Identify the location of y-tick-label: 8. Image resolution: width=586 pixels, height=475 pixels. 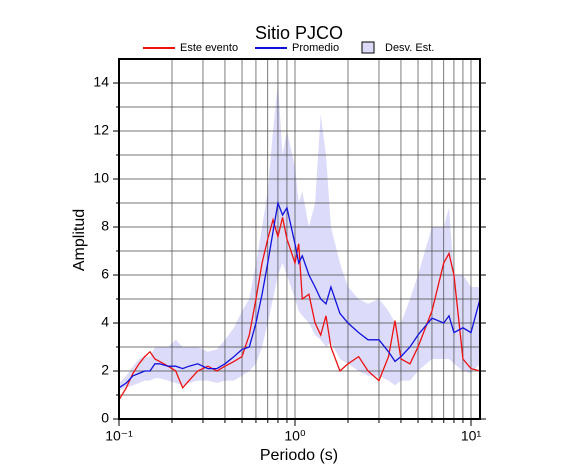
(105, 226).